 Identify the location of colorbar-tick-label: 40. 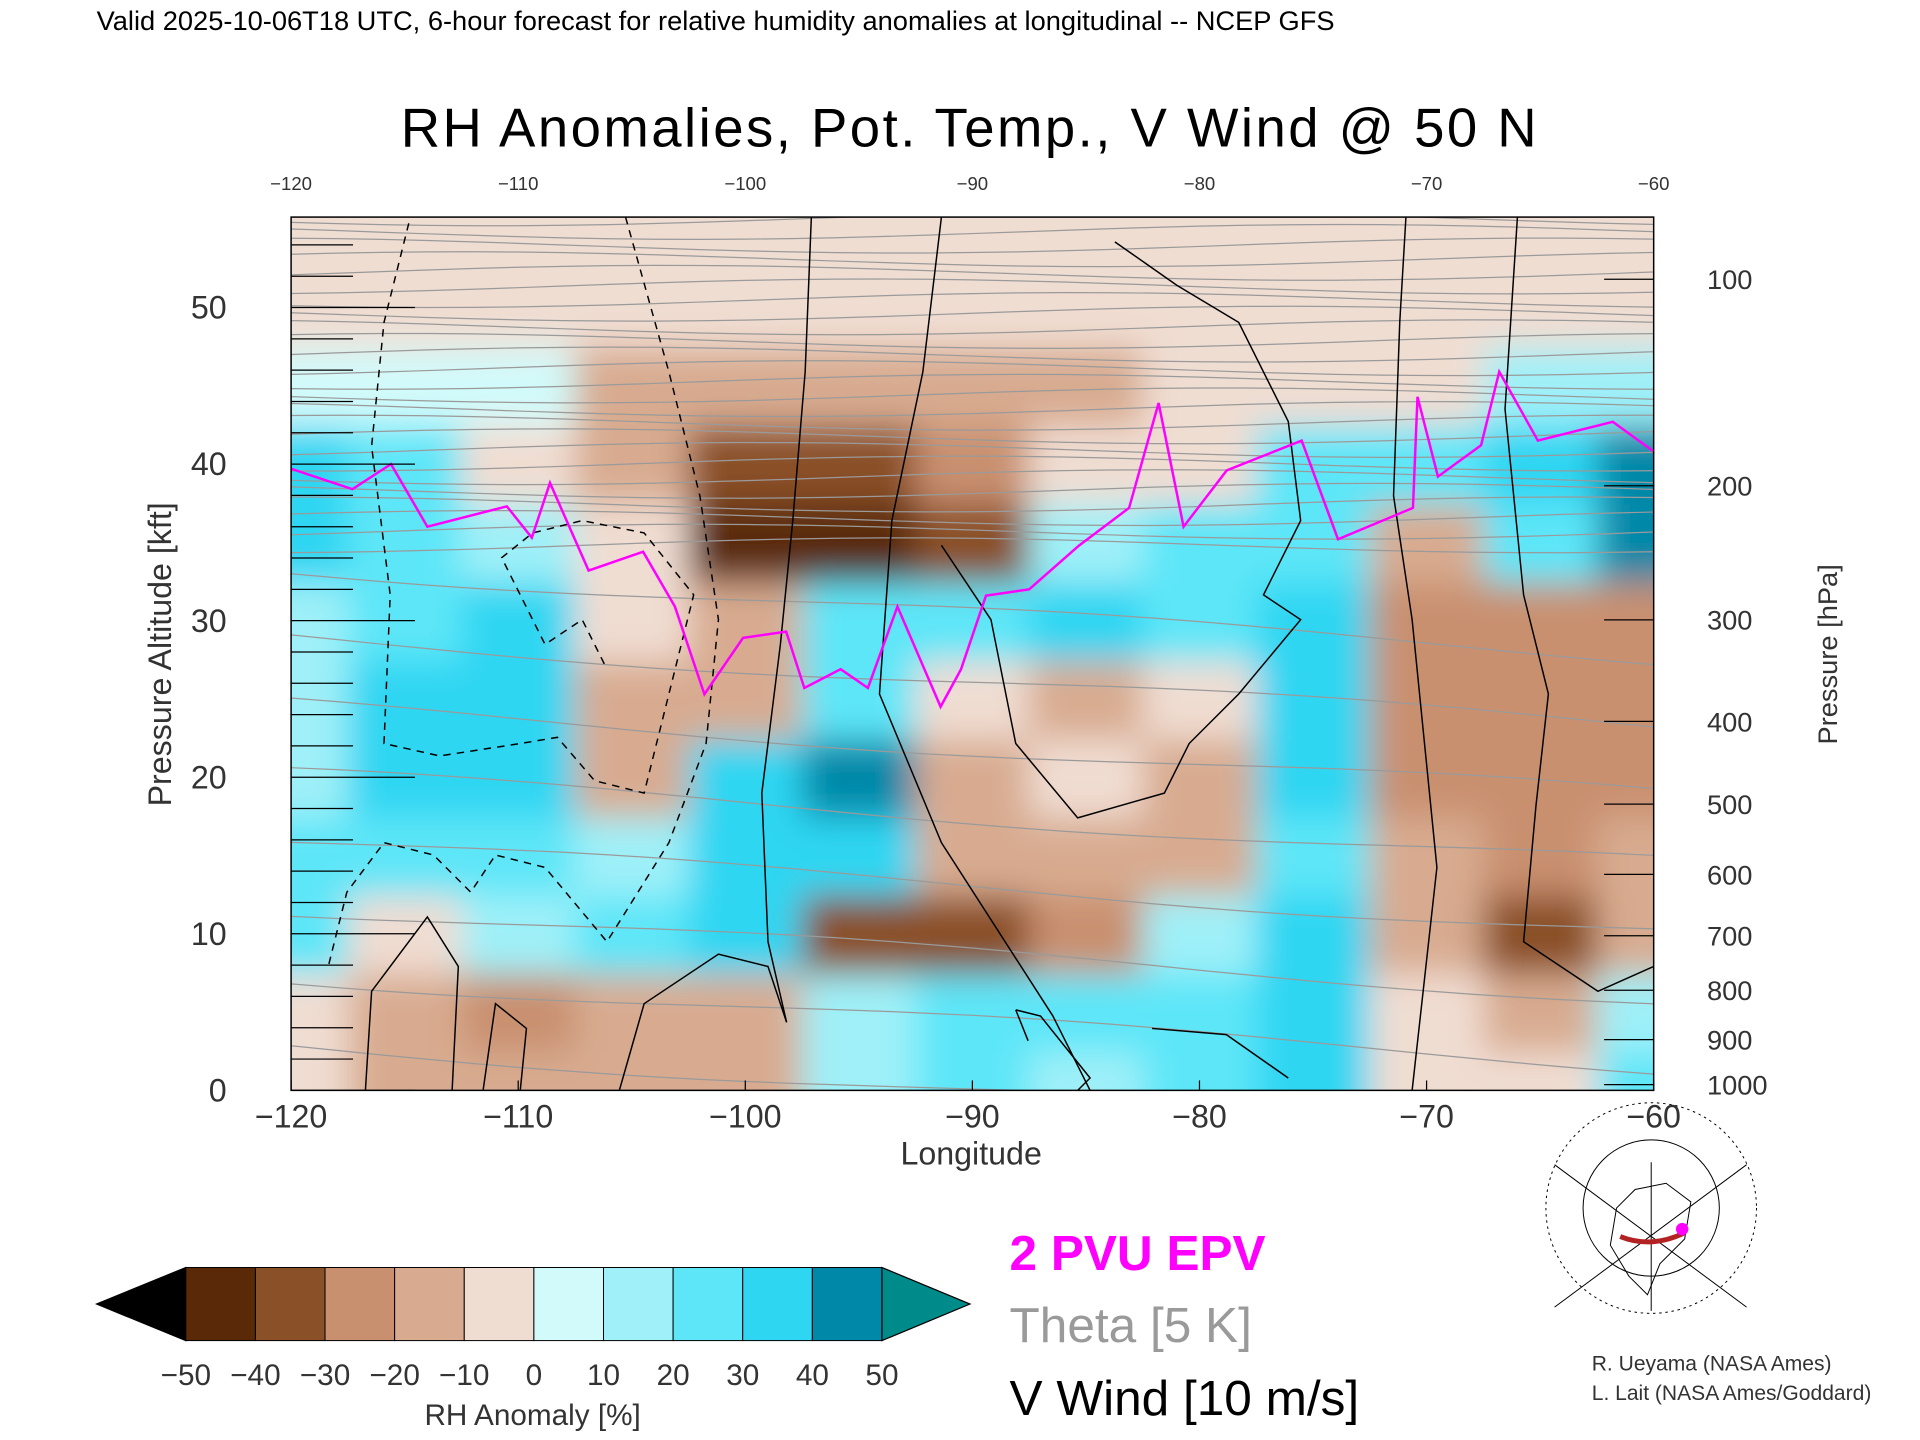
(812, 1375).